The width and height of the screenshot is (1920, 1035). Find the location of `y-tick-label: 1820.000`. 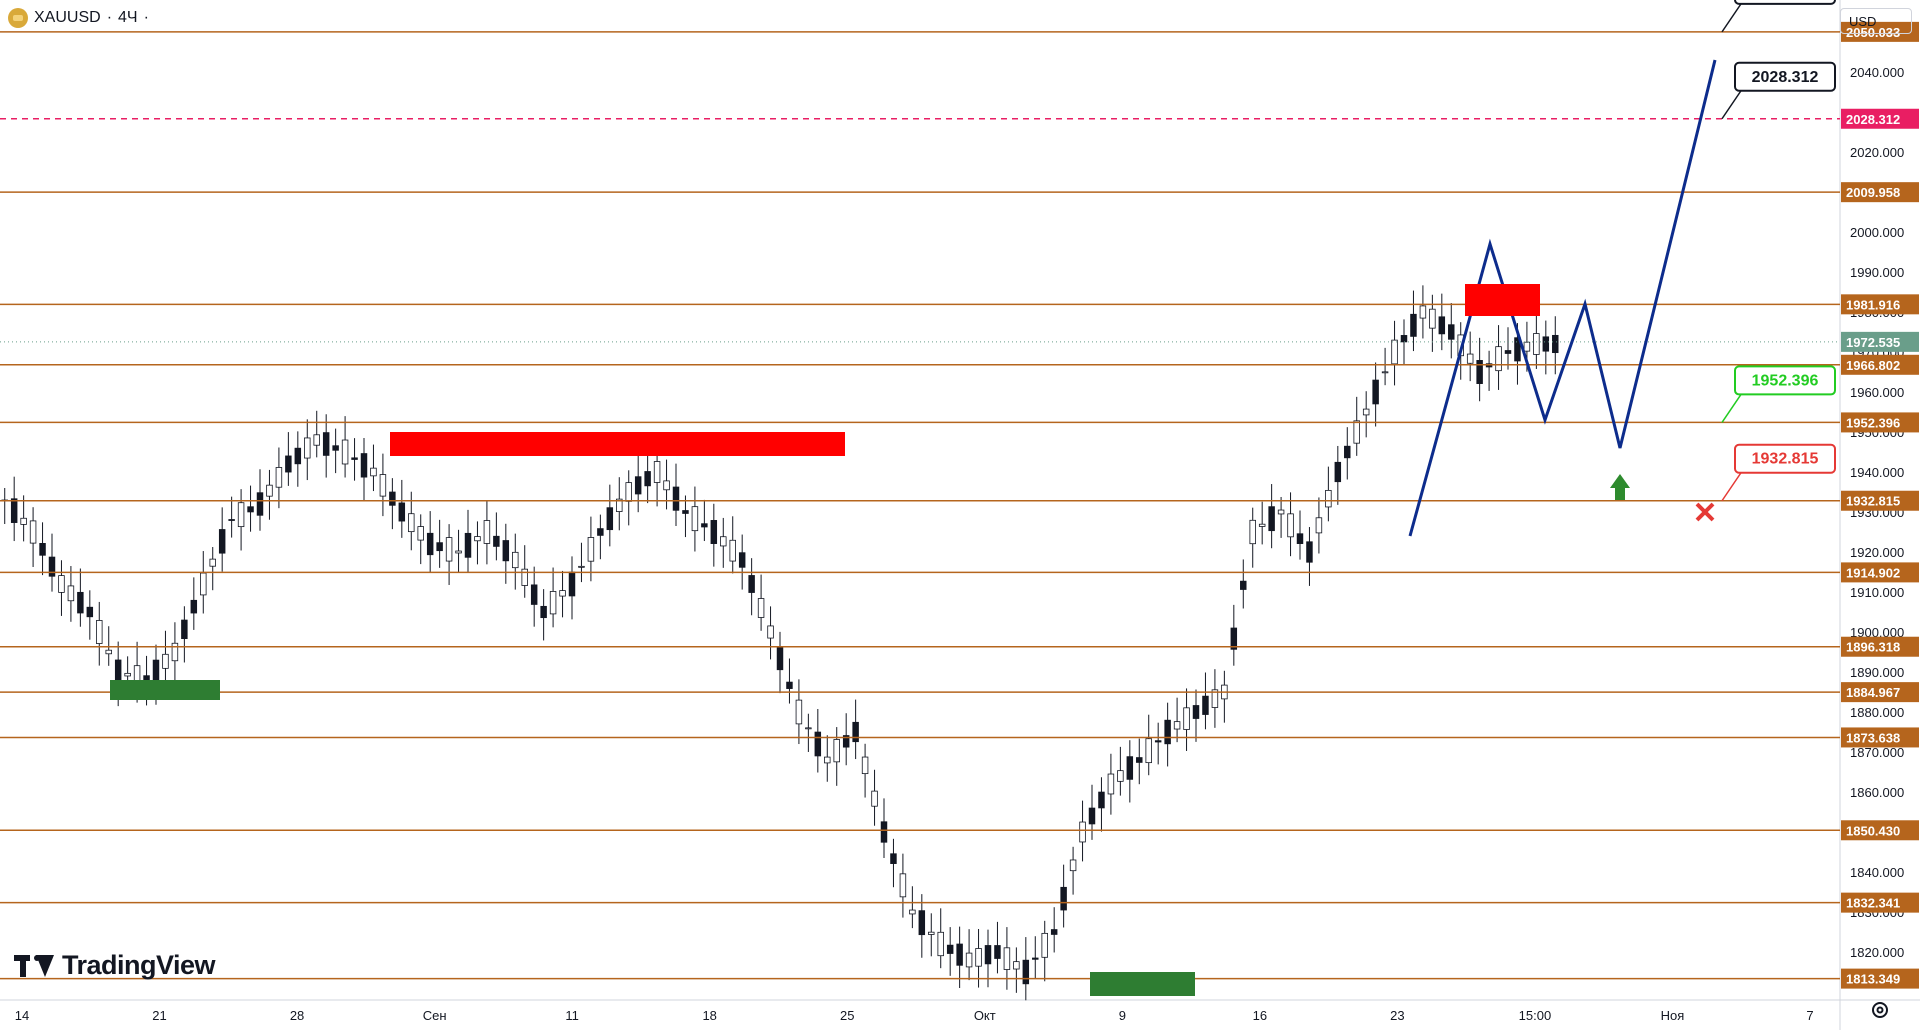

y-tick-label: 1820.000 is located at coordinates (1877, 952).